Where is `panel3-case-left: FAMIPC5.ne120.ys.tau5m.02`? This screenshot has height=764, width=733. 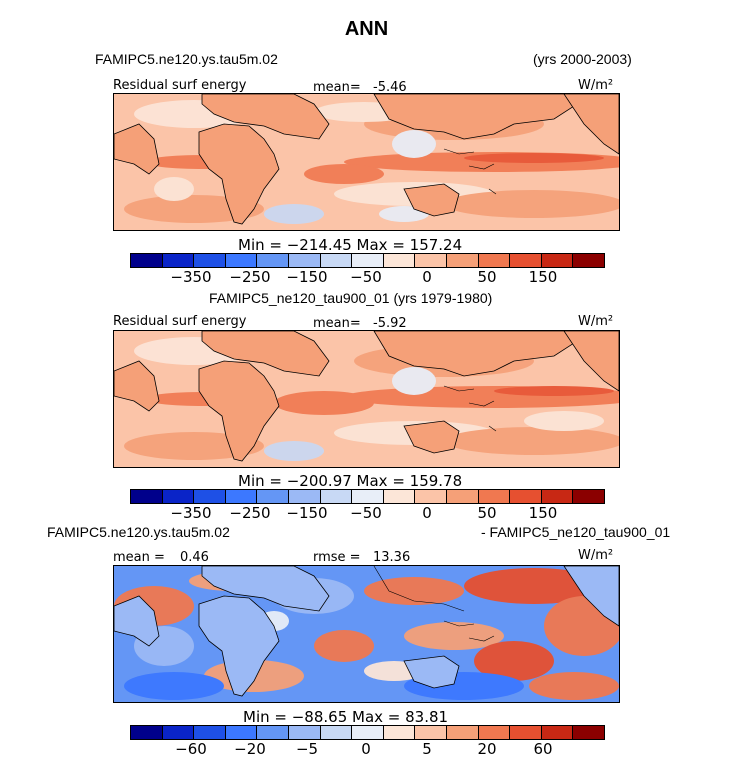 panel3-case-left: FAMIPC5.ne120.ys.tau5m.02 is located at coordinates (138, 532).